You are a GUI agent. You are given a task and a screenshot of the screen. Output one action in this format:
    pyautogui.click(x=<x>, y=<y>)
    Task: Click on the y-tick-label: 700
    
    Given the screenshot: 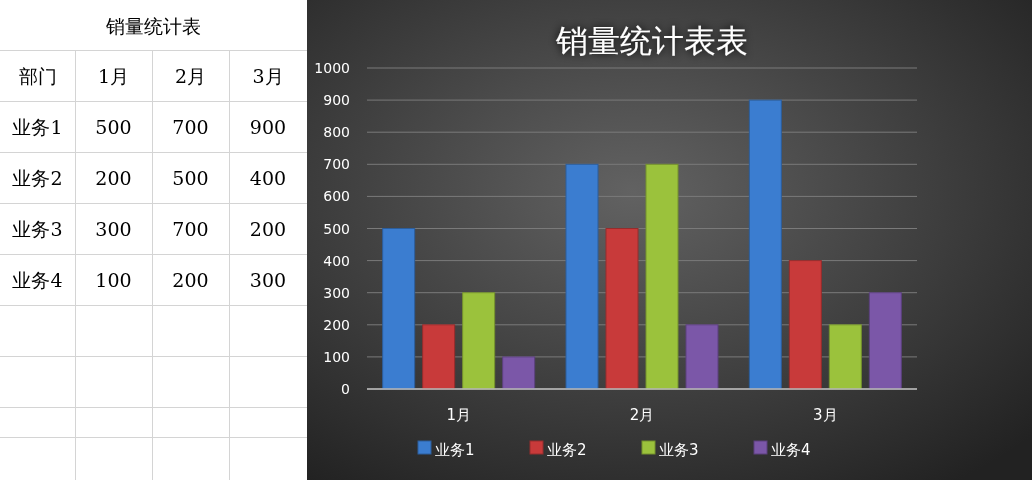 What is the action you would take?
    pyautogui.click(x=336, y=164)
    